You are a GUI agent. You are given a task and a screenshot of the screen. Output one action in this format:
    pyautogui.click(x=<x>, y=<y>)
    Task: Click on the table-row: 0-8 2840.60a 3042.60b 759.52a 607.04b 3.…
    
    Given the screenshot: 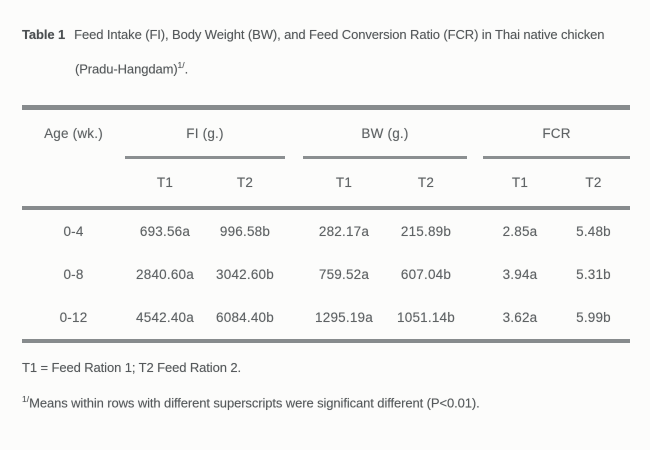 What is the action you would take?
    pyautogui.click(x=326, y=274)
    